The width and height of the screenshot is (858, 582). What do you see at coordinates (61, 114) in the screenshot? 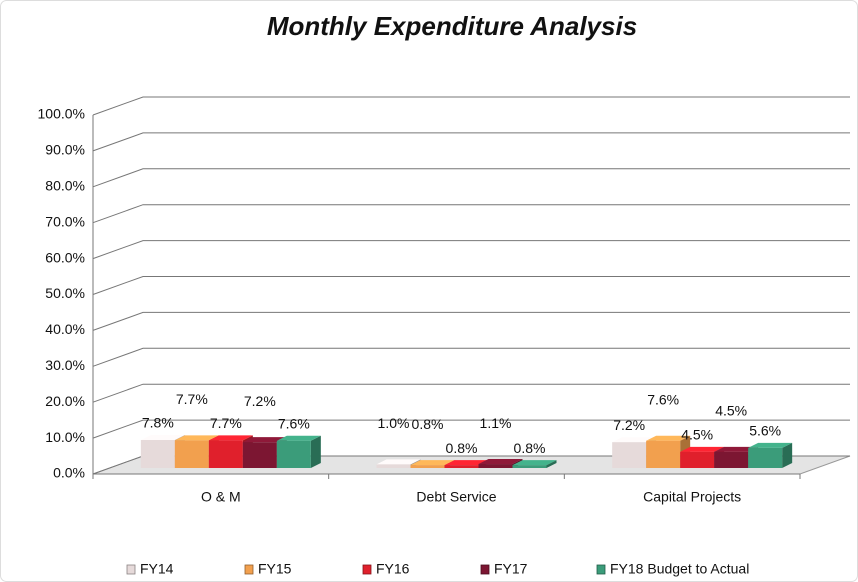
I see `y-tick-label: 100.0%` at bounding box center [61, 114].